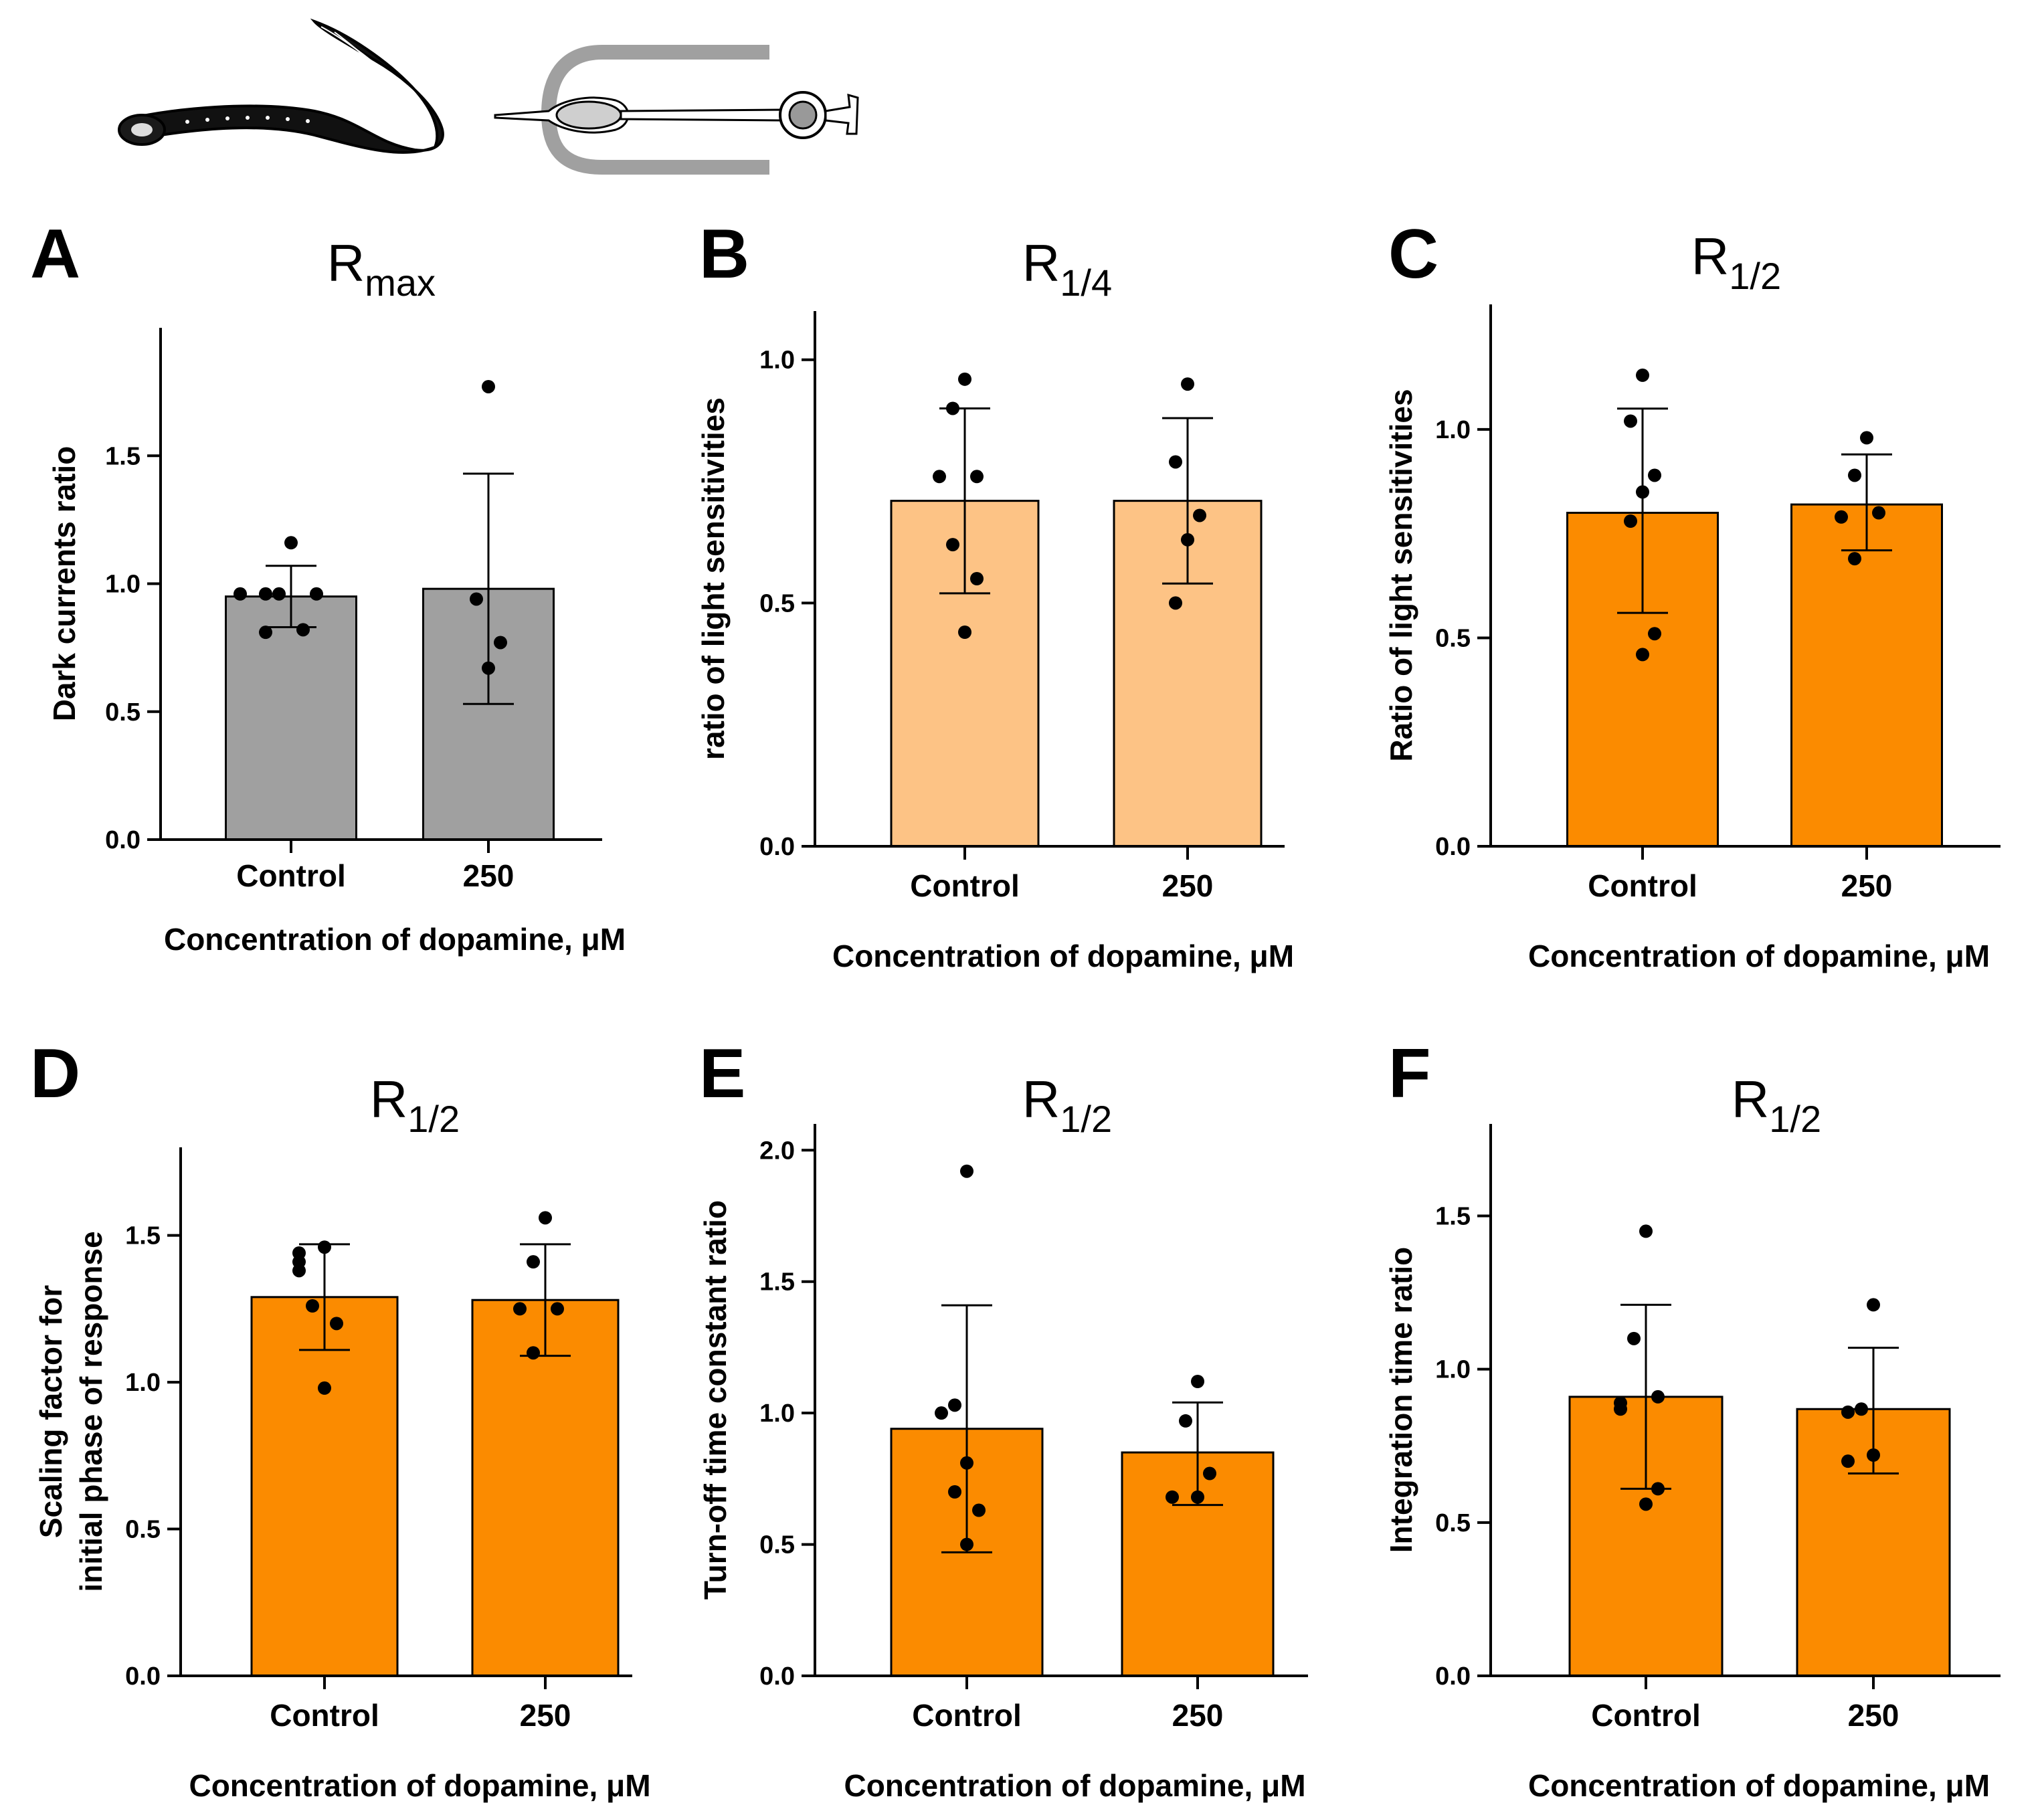 Image resolution: width=2044 pixels, height=1819 pixels. What do you see at coordinates (713, 578) in the screenshot?
I see `y-axis-label: ratio of light sensitivities` at bounding box center [713, 578].